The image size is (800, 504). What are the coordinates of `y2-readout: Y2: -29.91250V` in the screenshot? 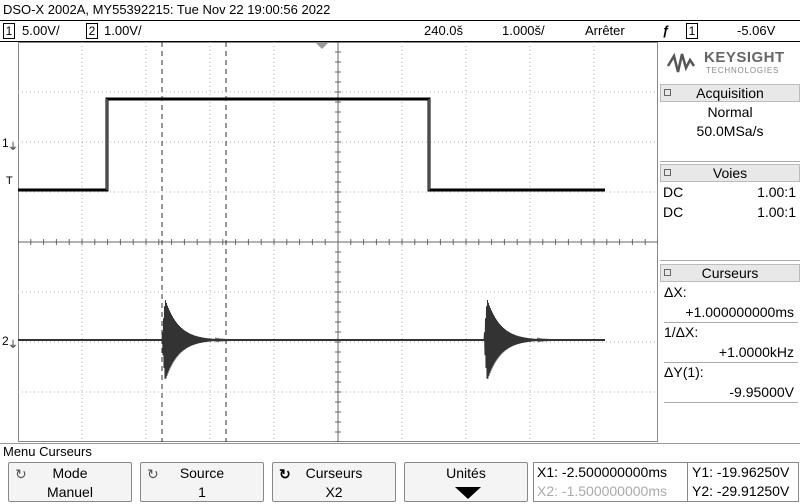 It's located at (741, 491).